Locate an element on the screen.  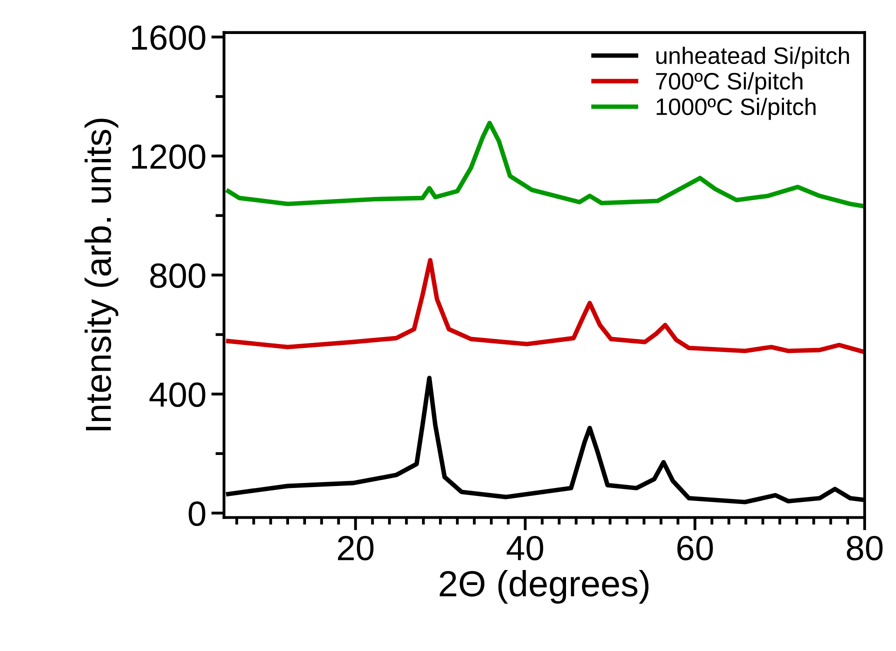
y-tick-label: 1200 is located at coordinates (169, 156).